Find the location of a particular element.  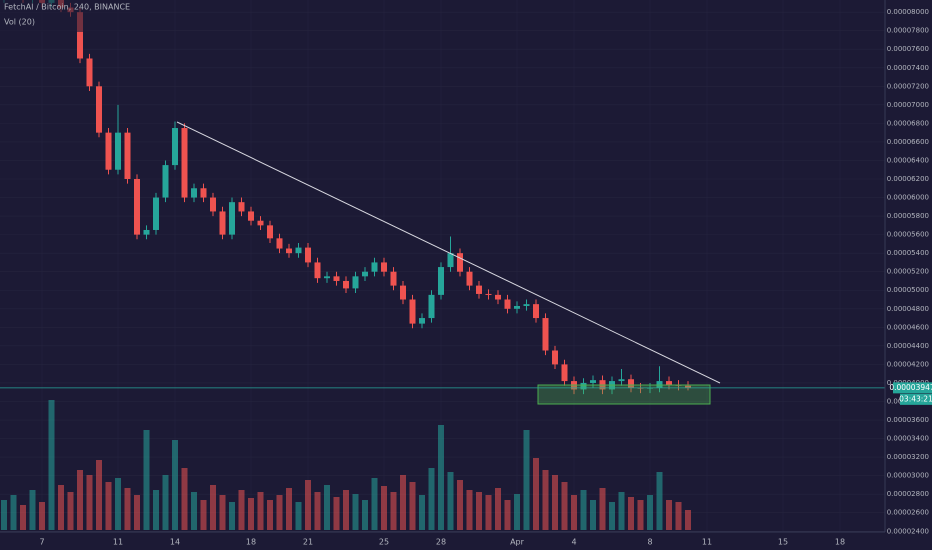

symbol-legend: FetchAI / Bitcoin, 240, BINANCE is located at coordinates (67, 7).